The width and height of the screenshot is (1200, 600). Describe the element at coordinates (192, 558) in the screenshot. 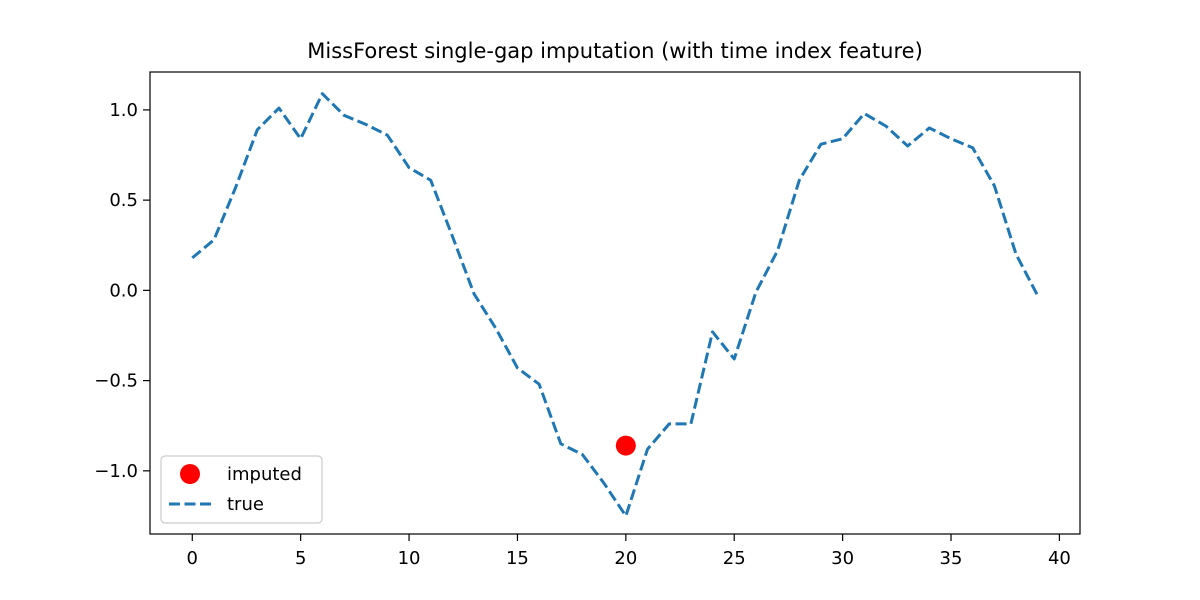

I see `x-tick-label: 0` at that location.